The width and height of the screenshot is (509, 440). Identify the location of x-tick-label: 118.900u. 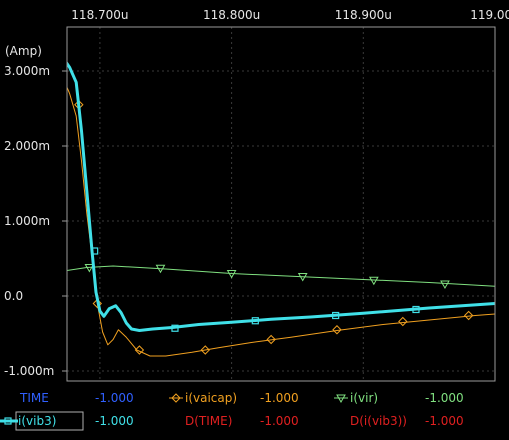
(363, 15).